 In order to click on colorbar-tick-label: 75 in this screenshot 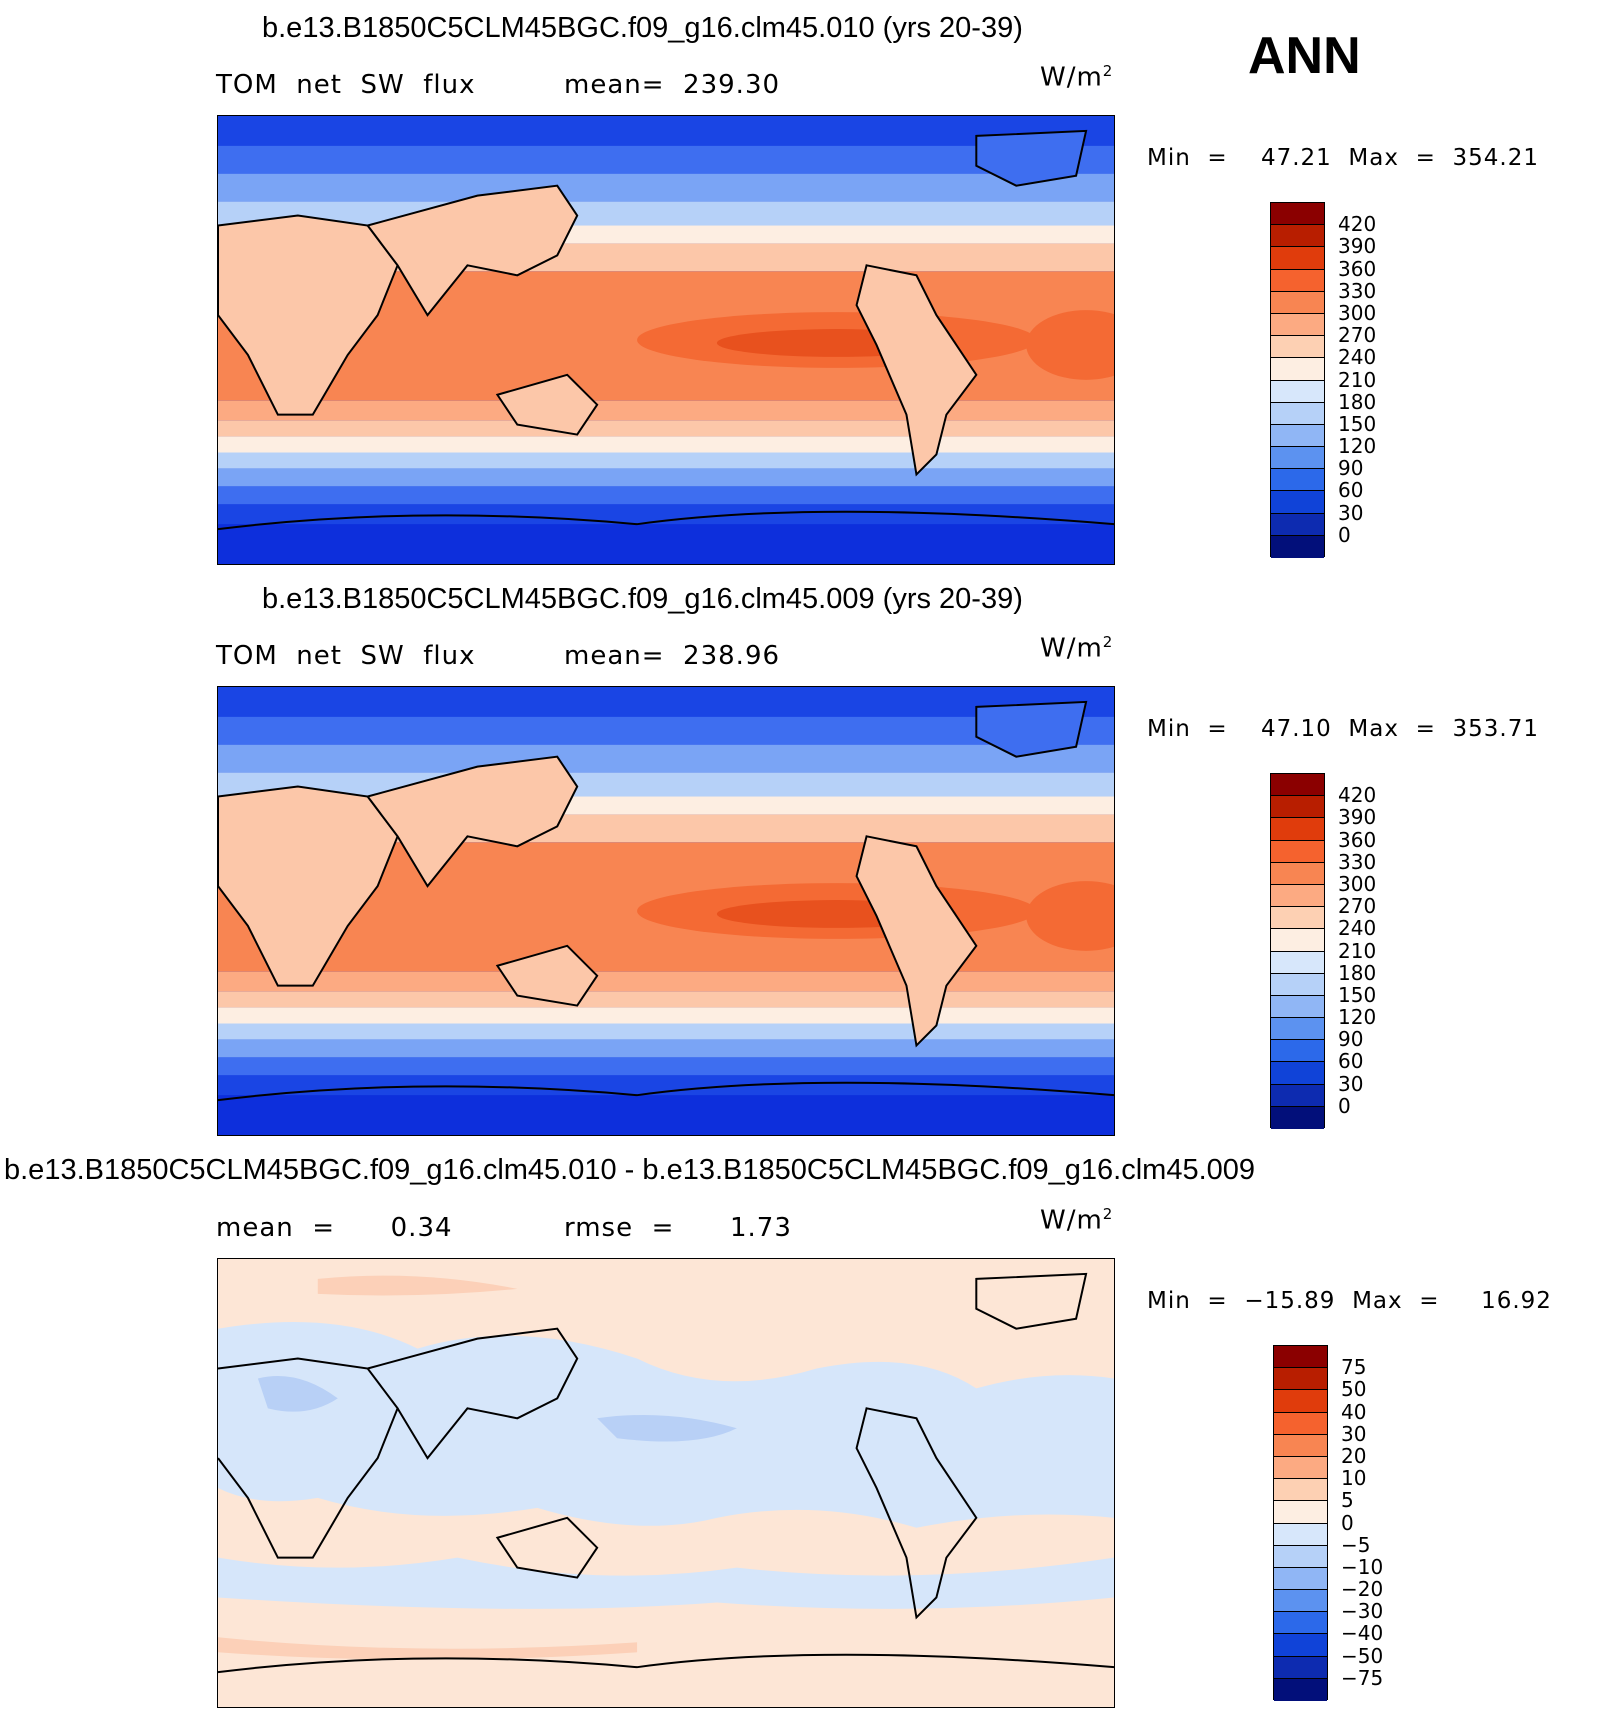, I will do `click(1354, 1367)`.